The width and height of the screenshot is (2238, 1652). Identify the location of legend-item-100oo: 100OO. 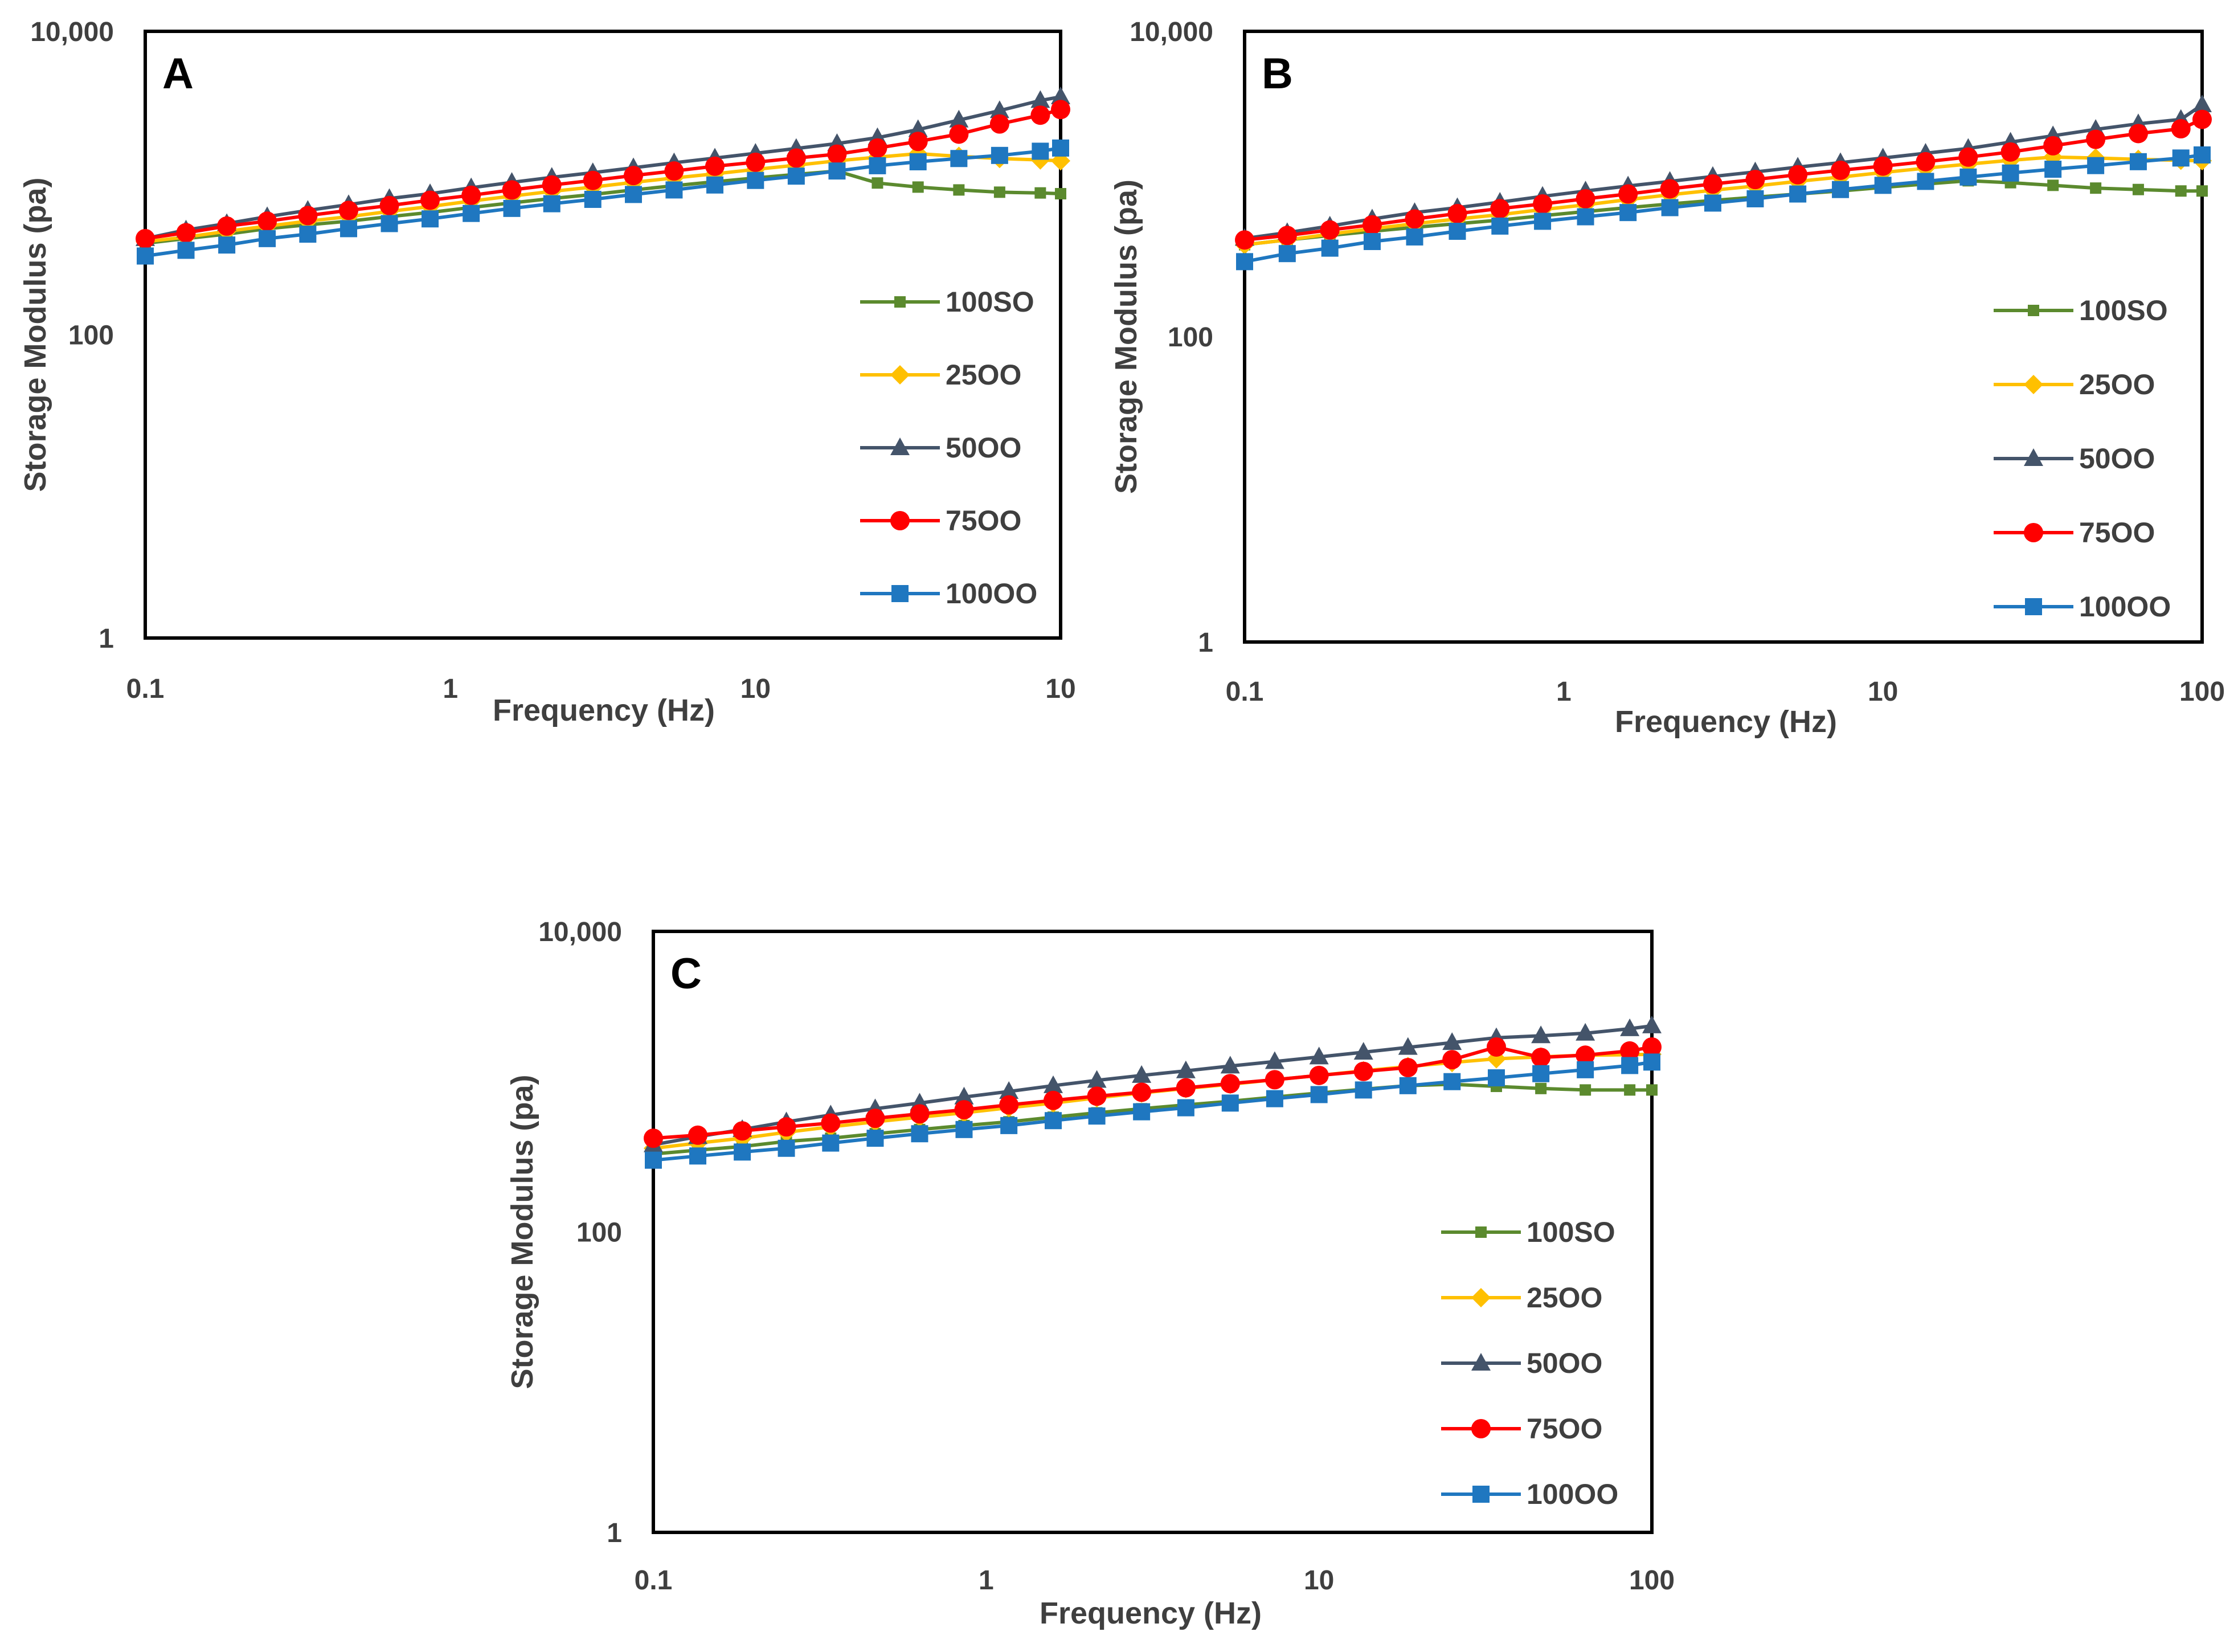
(1529, 1494).